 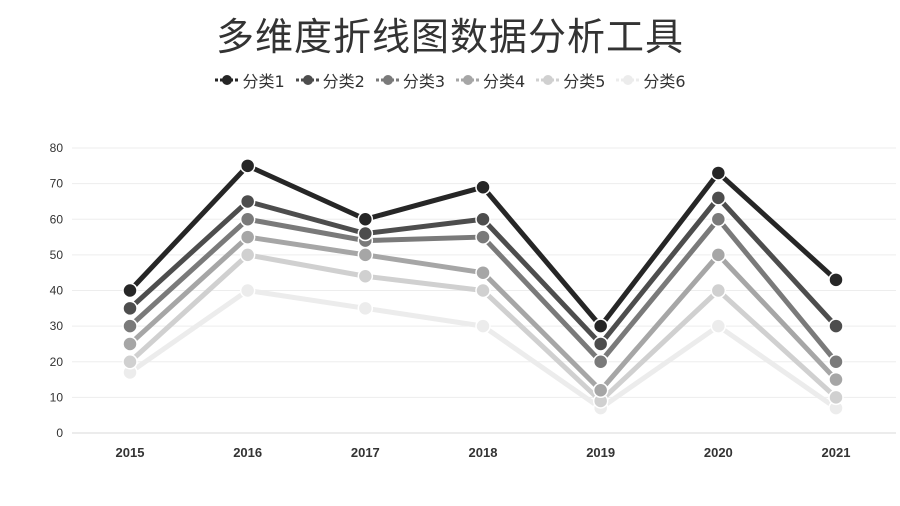 I want to click on legend-item: 分类1, so click(x=249, y=80).